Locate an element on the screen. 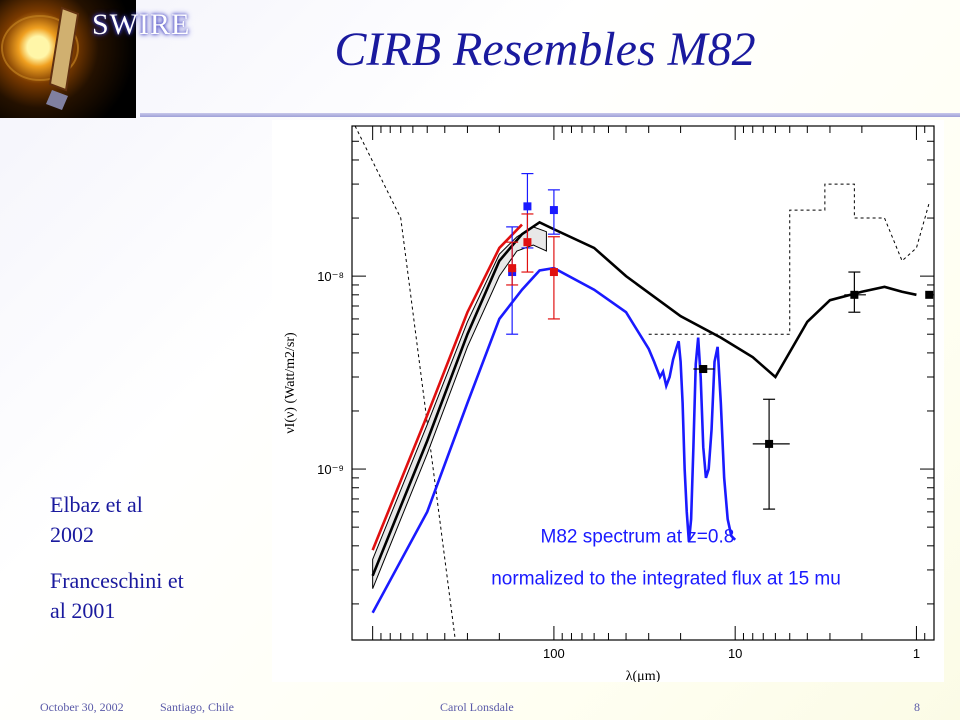  annotation-m82: M82 spectrum at z=0.8 is located at coordinates (638, 537).